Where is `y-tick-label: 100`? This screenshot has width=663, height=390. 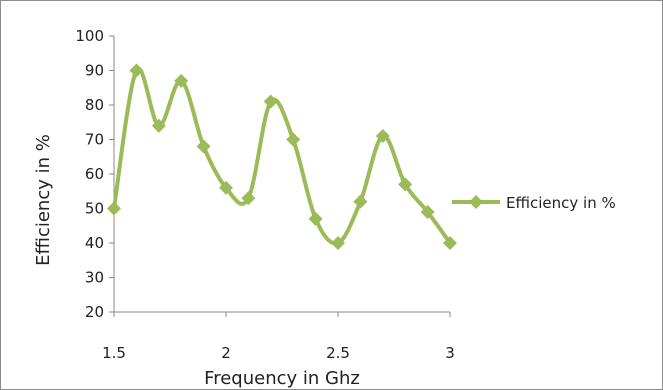
y-tick-label: 100 is located at coordinates (89, 36).